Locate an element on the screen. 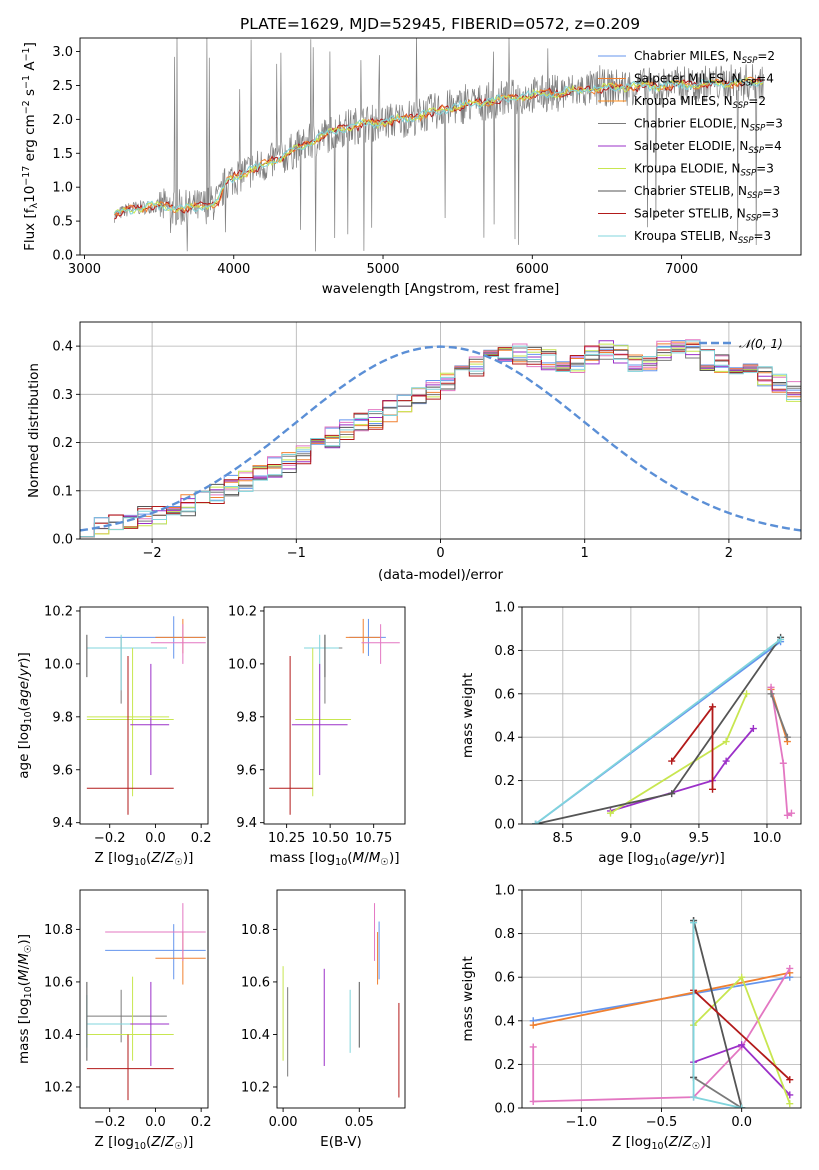  panel-mass-vs-ebv: 0.00 0.05 10.2 10.4 10.6 10.8 E(B-V) is located at coordinates (323, 1019).